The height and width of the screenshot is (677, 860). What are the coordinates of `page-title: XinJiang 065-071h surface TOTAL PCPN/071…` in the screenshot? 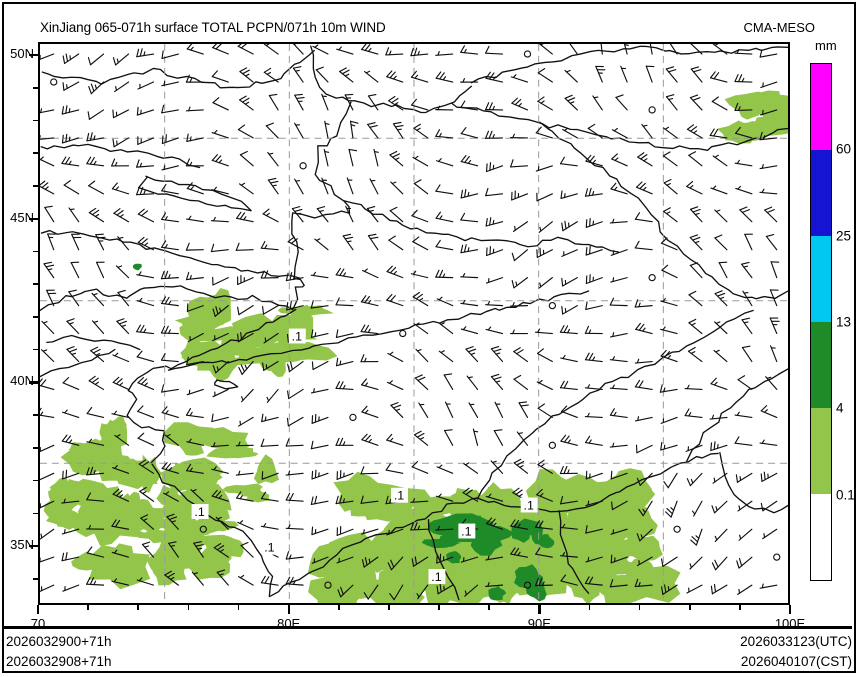 It's located at (213, 27).